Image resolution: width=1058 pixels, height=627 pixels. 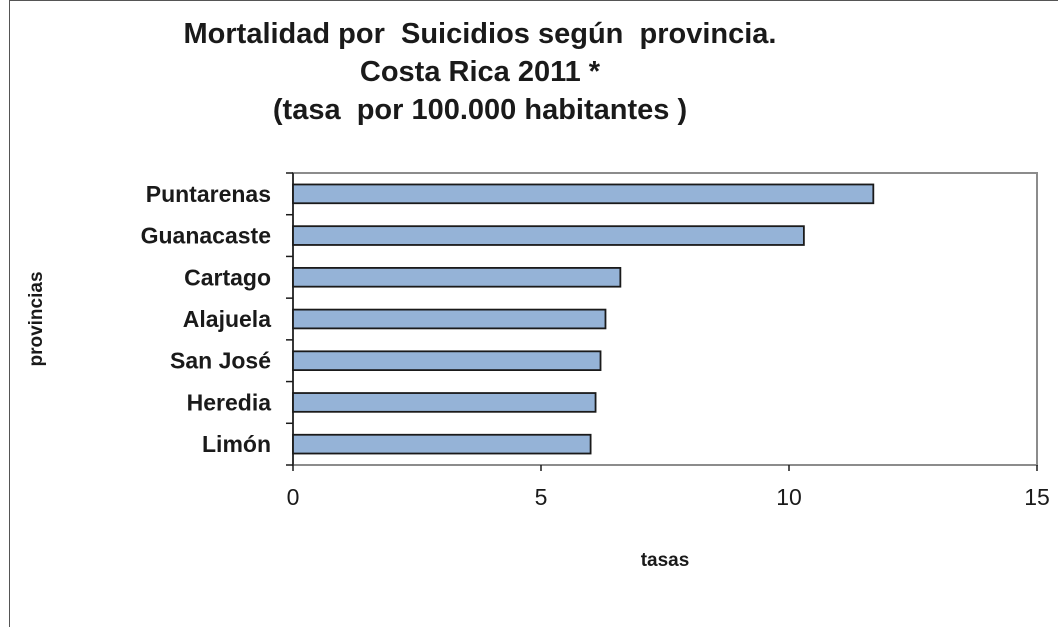 I want to click on category-label: Heredia, so click(x=229, y=402).